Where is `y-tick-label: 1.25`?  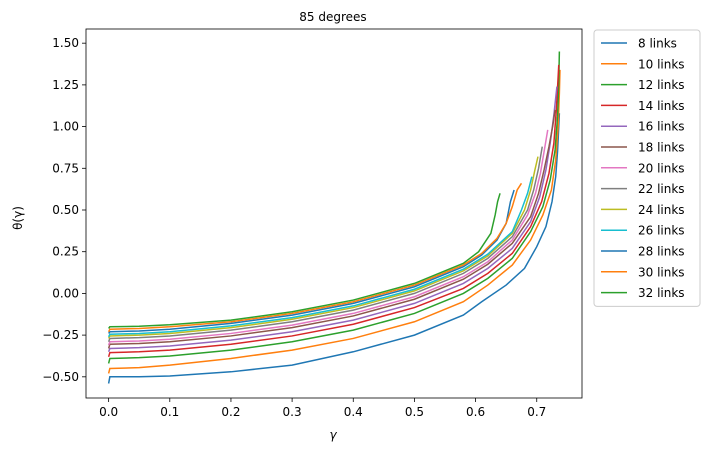
y-tick-label: 1.25 is located at coordinates (65, 85).